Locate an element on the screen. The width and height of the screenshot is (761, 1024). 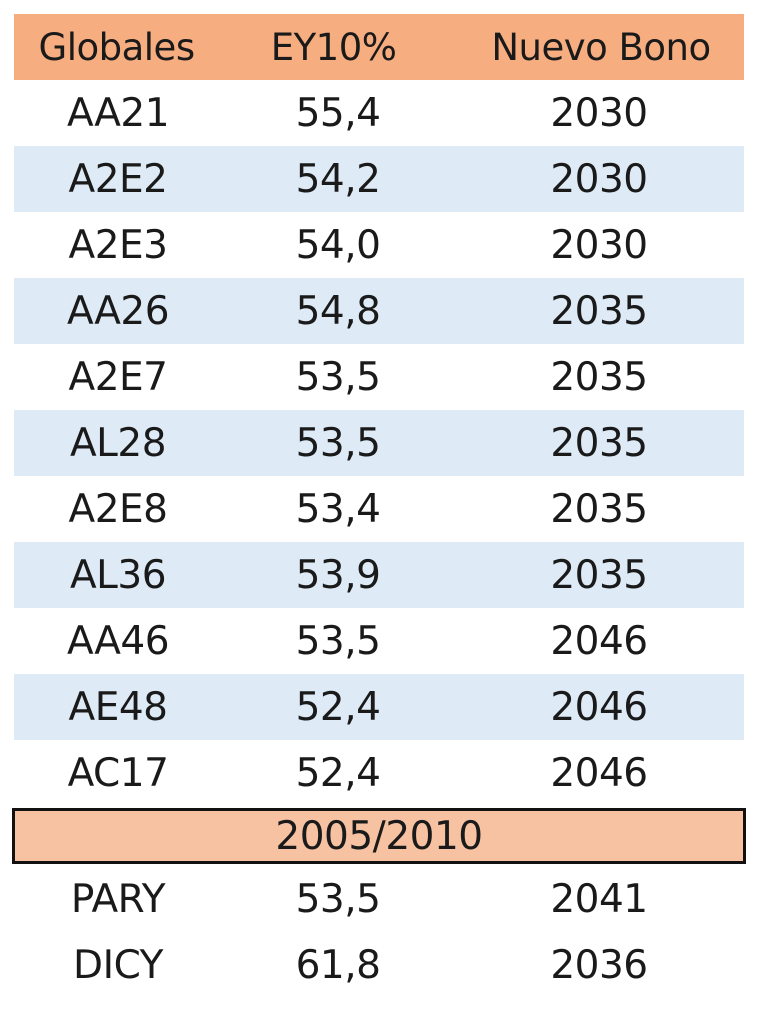
bond-new: 2036 is located at coordinates (599, 965).